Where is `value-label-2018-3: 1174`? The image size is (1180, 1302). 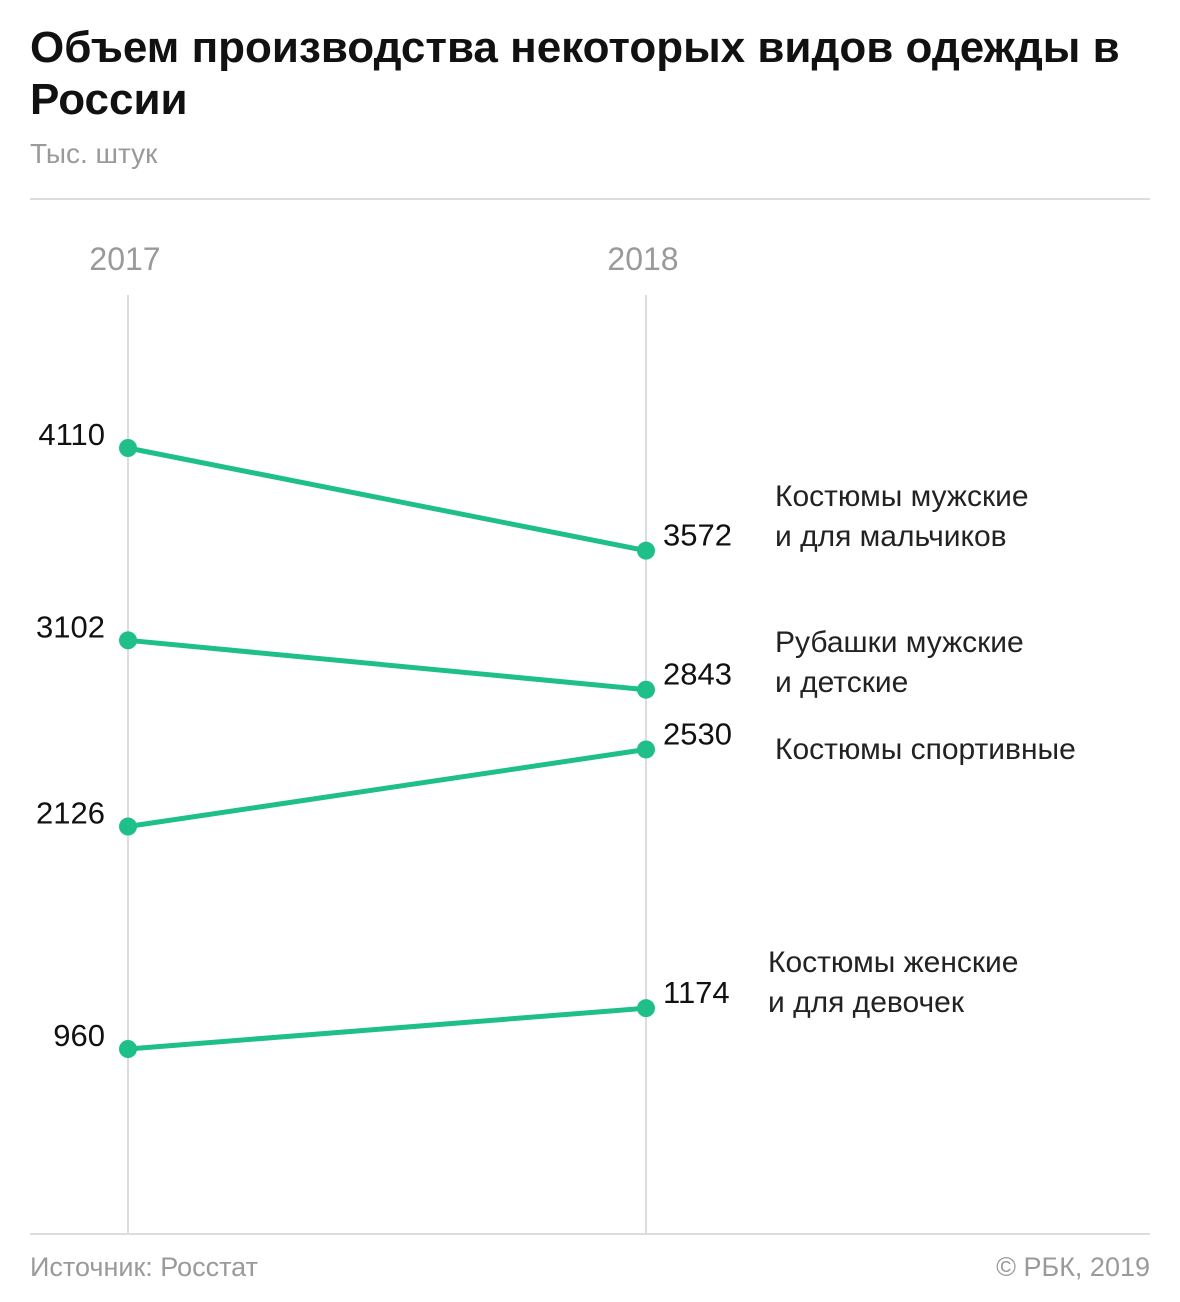
value-label-2018-3: 1174 is located at coordinates (696, 992).